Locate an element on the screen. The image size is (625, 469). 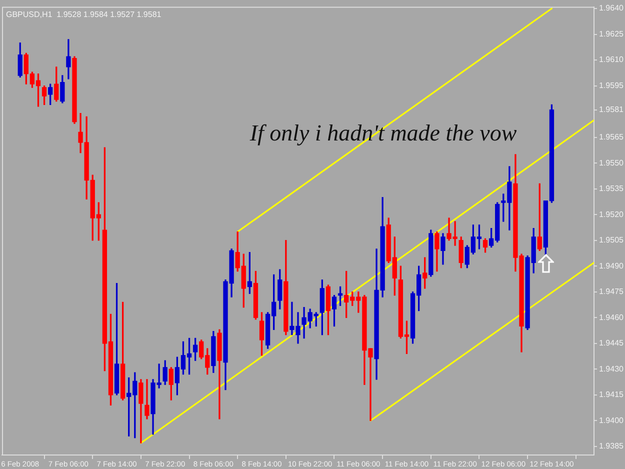
y-tick-label: 1.9445 is located at coordinates (611, 343).